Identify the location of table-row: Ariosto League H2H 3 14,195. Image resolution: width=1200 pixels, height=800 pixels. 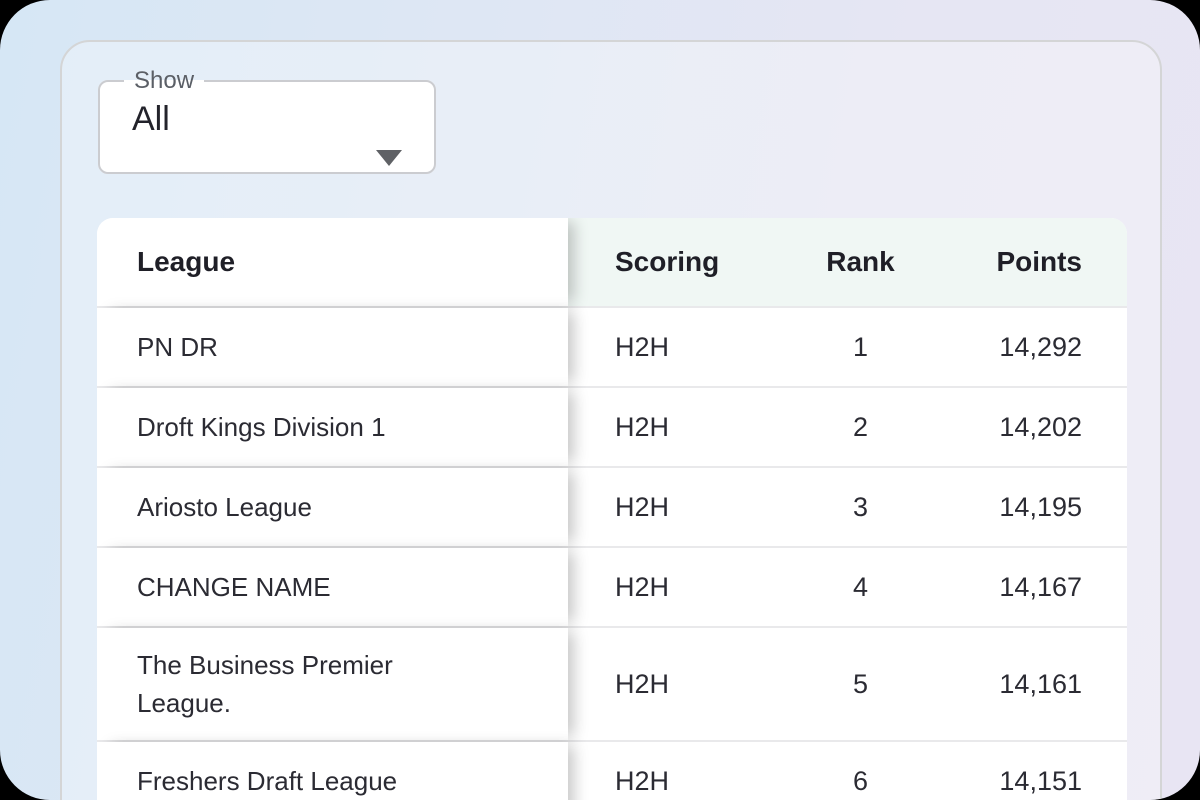
(612, 508).